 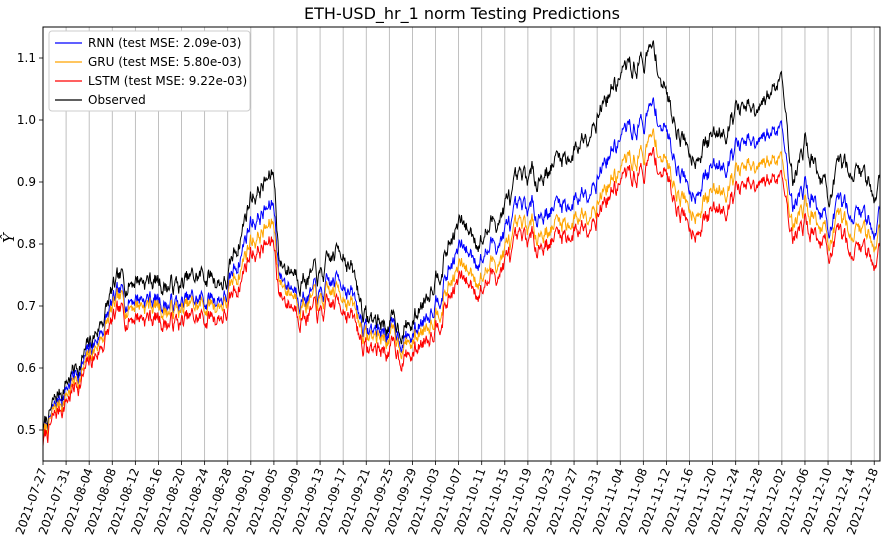 What do you see at coordinates (164, 43) in the screenshot?
I see `legend-label: RNN (test MSE: 2.09e-03)` at bounding box center [164, 43].